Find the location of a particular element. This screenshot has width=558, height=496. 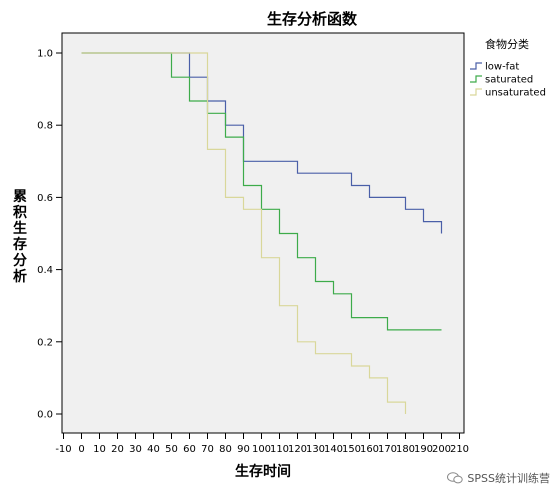

x-tick-label: 70 is located at coordinates (207, 449).